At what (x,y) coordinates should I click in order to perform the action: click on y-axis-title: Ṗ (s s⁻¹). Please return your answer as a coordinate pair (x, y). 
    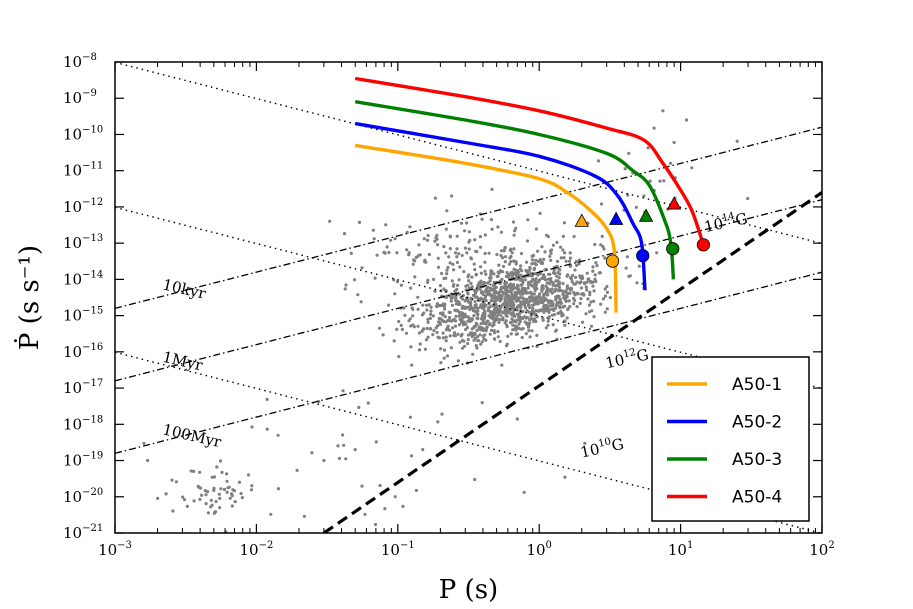
    Looking at the image, I should click on (29, 297).